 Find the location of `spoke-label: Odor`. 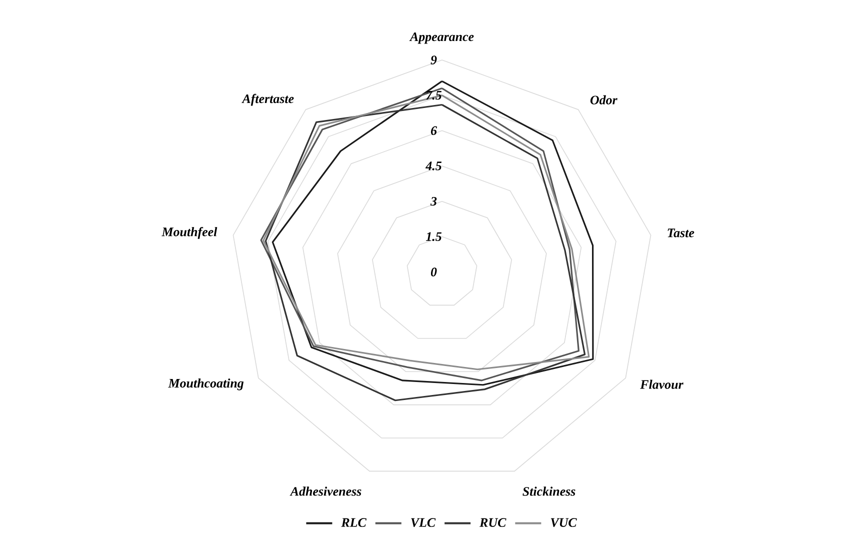

spoke-label: Odor is located at coordinates (604, 99).